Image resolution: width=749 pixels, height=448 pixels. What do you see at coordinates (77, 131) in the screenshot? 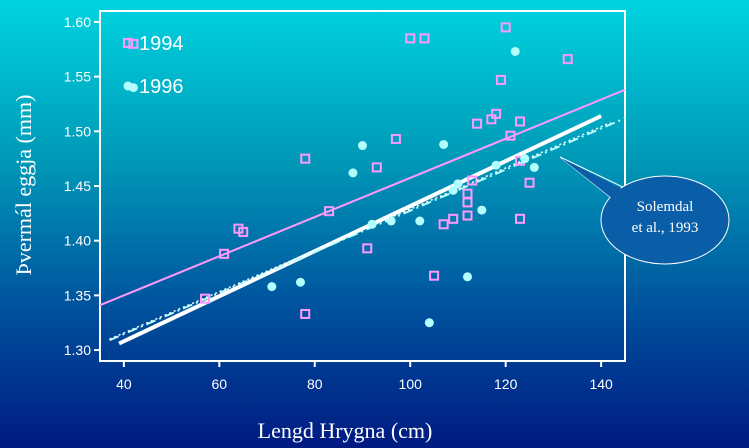
I see `y-tick-label: 1.50` at bounding box center [77, 131].